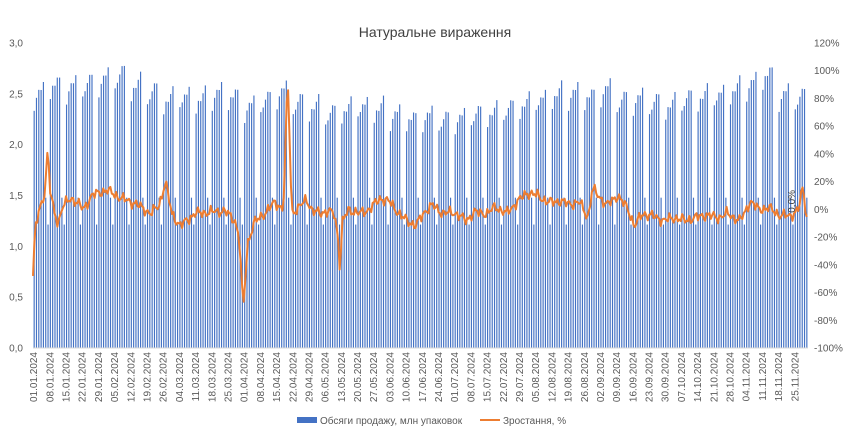 This screenshot has height=438, width=850. I want to click on x-tick-label: 02.09.2024, so click(601, 377).